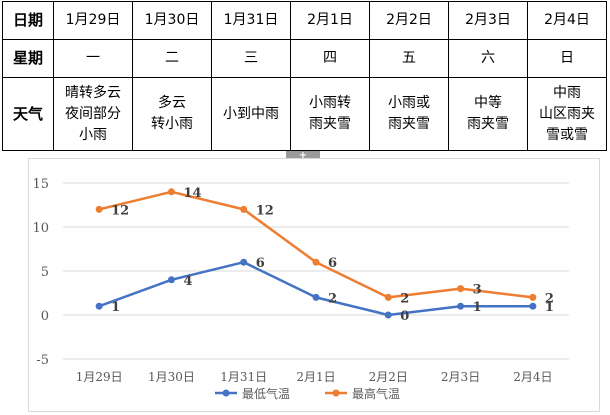  Describe the element at coordinates (409, 103) in the screenshot. I see `weather-line: 小雨或` at that location.